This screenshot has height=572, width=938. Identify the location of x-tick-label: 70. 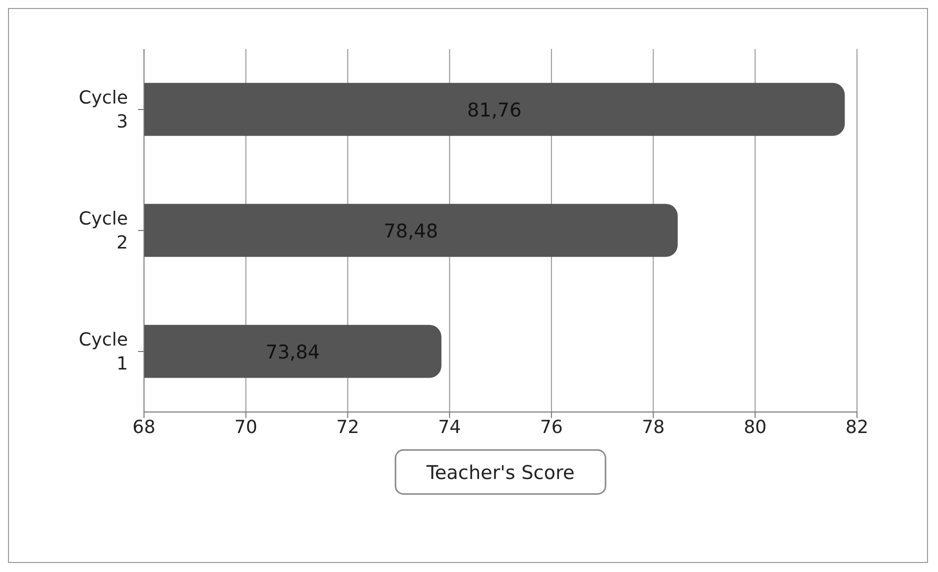
(246, 427).